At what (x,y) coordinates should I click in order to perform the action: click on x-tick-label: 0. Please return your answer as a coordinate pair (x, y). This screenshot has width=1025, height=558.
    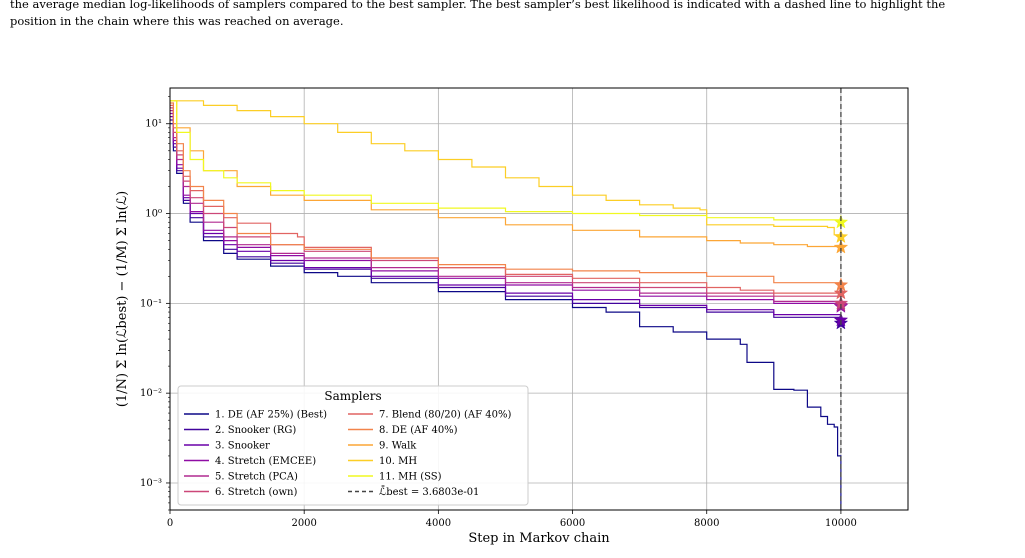
    Looking at the image, I should click on (170, 523).